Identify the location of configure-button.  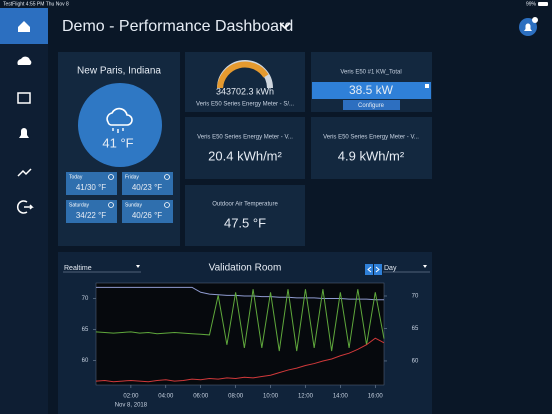
(371, 105).